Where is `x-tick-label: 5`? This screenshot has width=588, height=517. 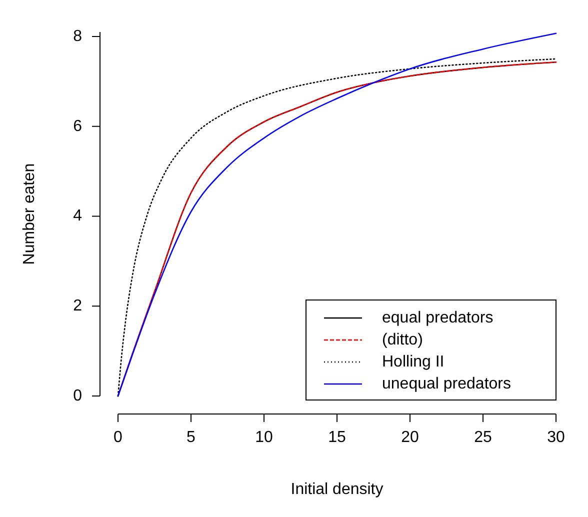
x-tick-label: 5 is located at coordinates (191, 437).